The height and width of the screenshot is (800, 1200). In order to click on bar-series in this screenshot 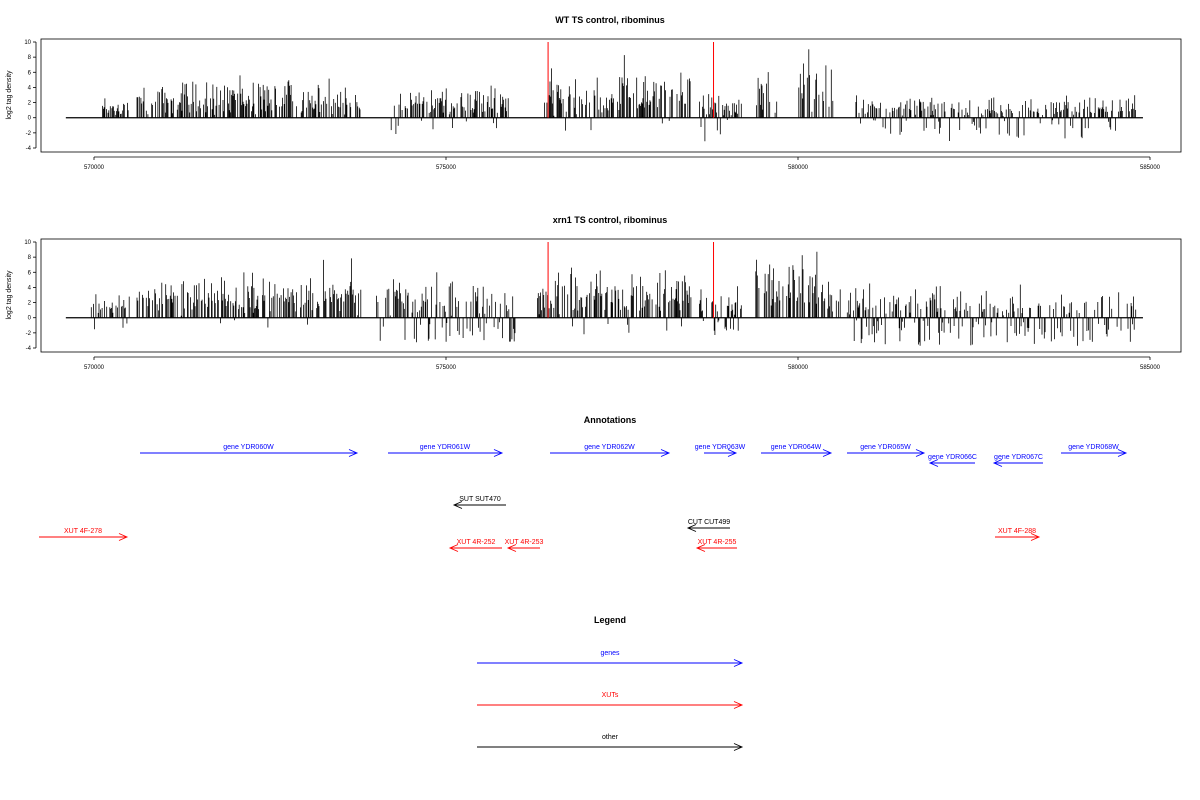, I will do `click(613, 298)`.